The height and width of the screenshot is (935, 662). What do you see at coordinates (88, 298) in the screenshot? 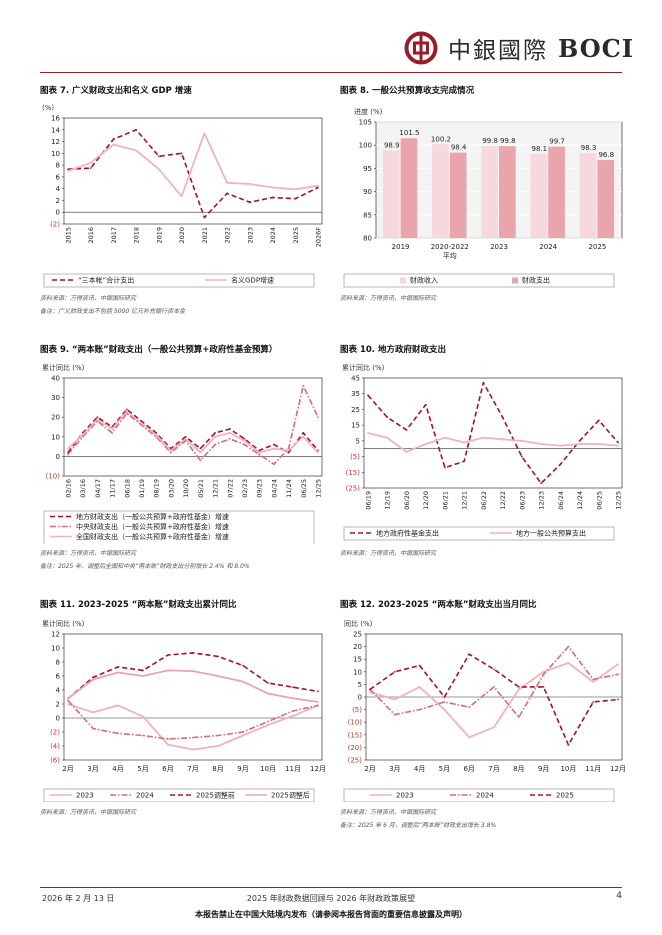
I see `chart7-source: 资料来源：万得资讯，中银国际研究` at bounding box center [88, 298].